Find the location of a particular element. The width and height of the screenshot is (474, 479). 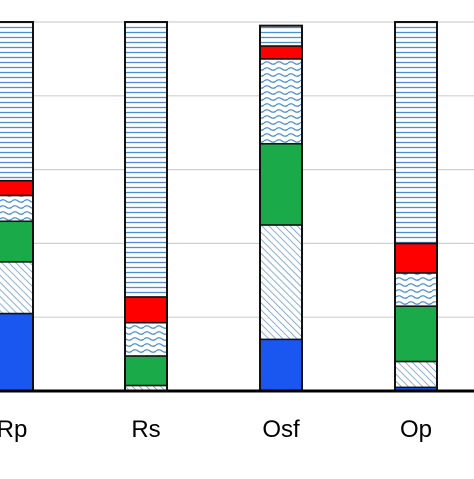

category-label: Osf is located at coordinates (281, 429).